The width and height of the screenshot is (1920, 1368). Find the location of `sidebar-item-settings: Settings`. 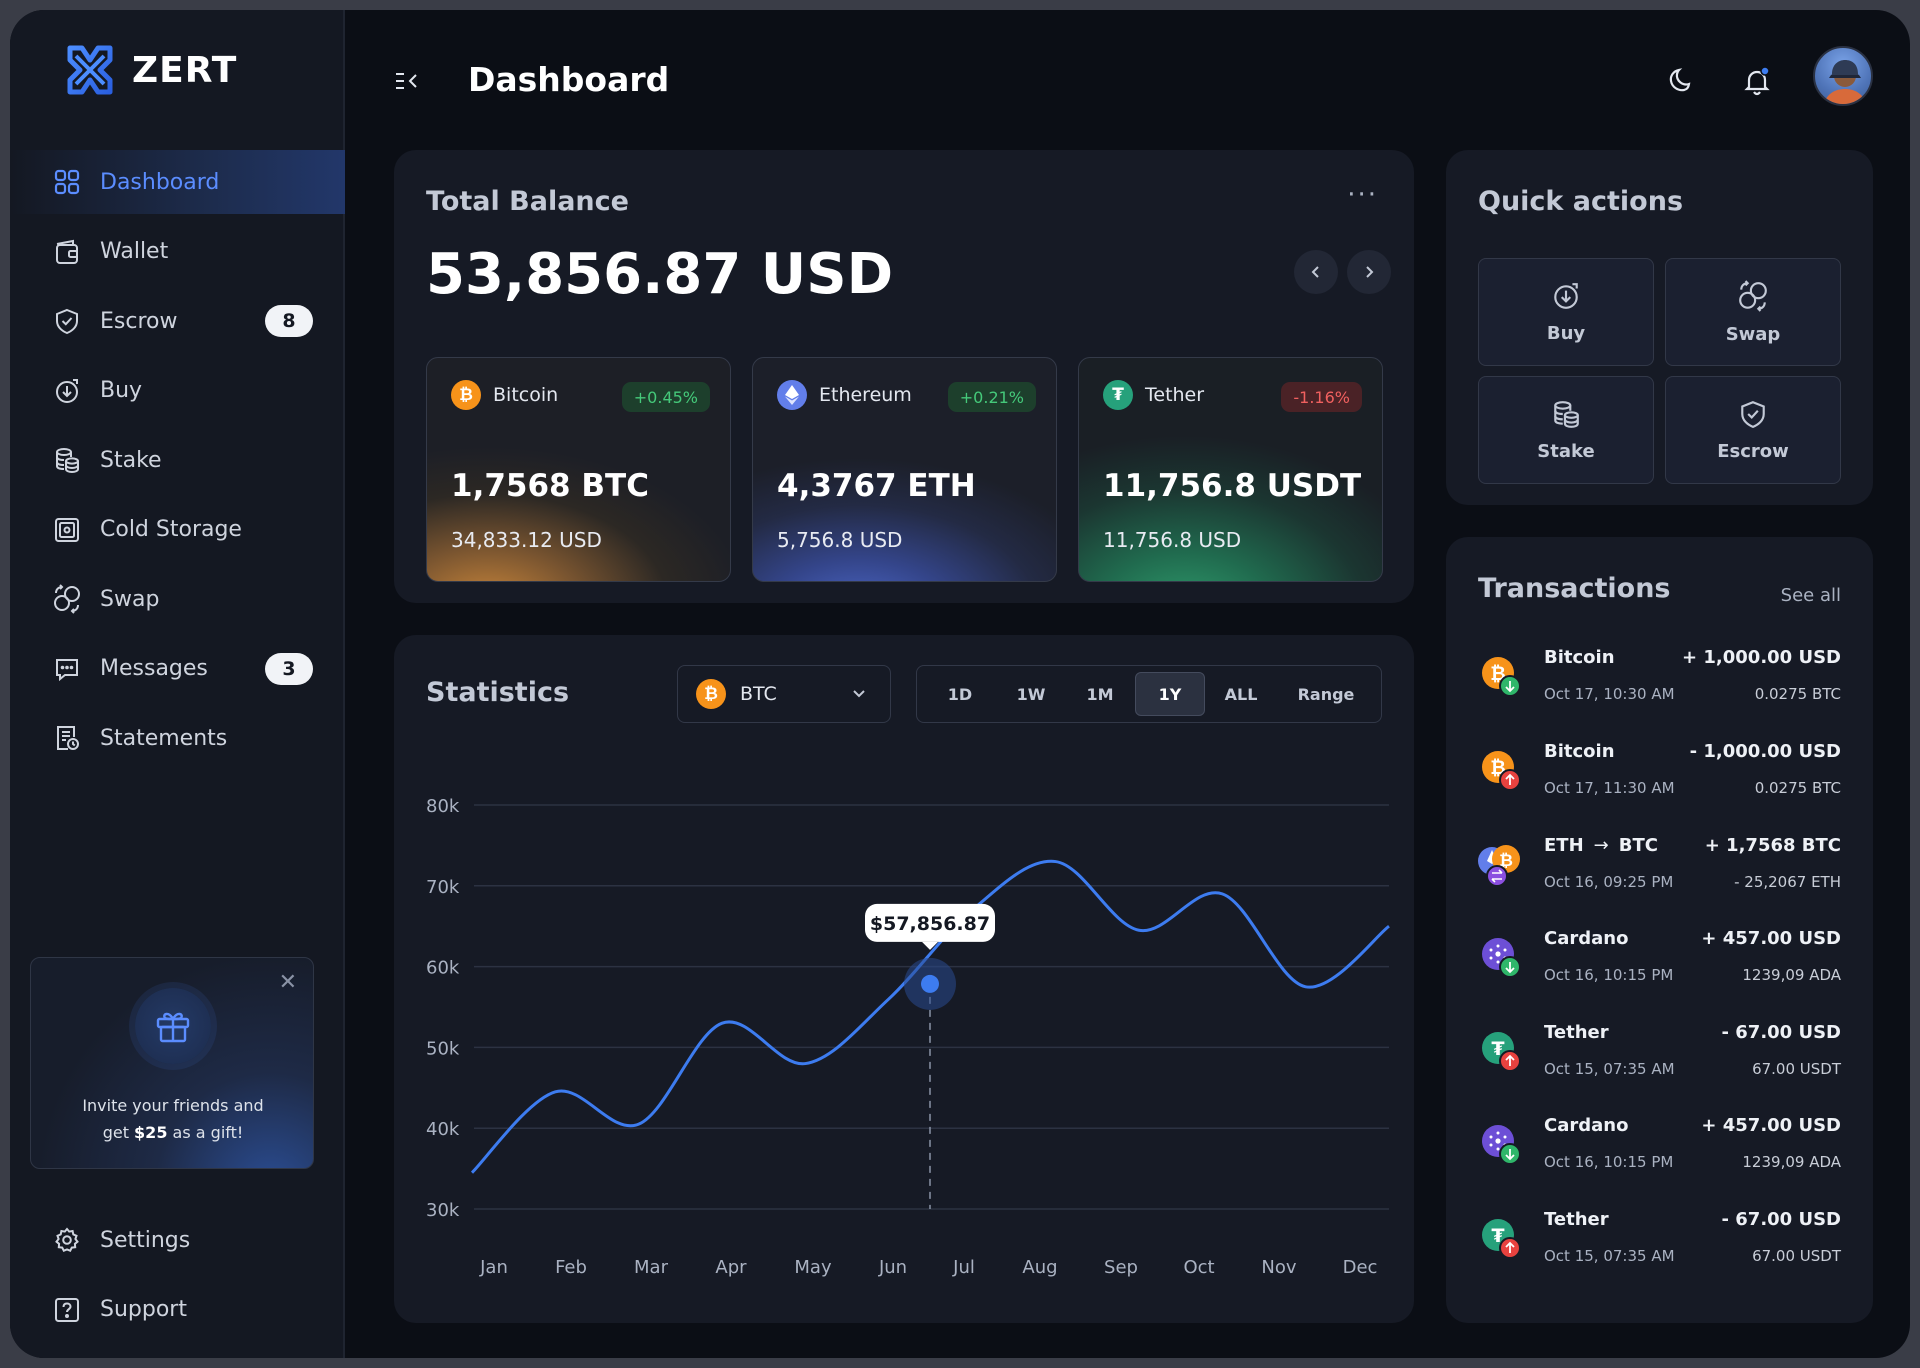

sidebar-item-settings: Settings is located at coordinates (177, 1240).